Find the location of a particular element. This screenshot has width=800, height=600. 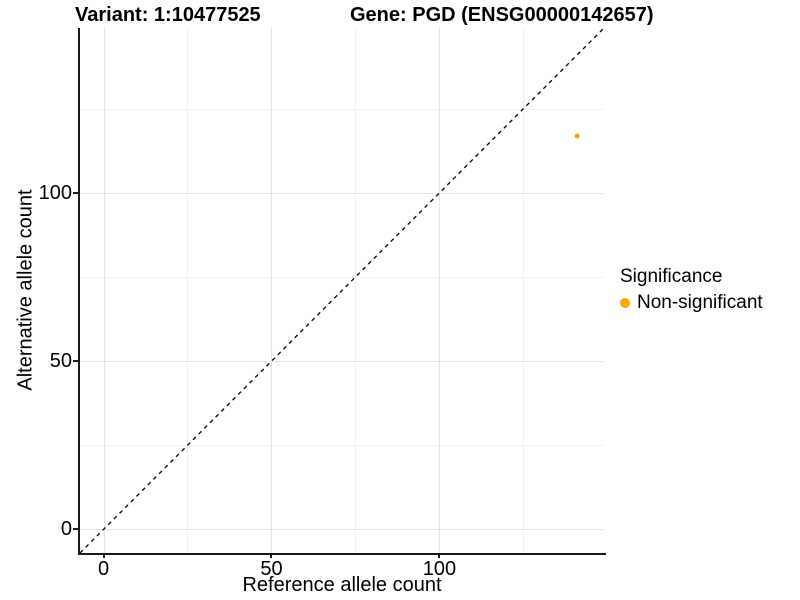

x-axis-title: Reference allele count is located at coordinates (342, 585).